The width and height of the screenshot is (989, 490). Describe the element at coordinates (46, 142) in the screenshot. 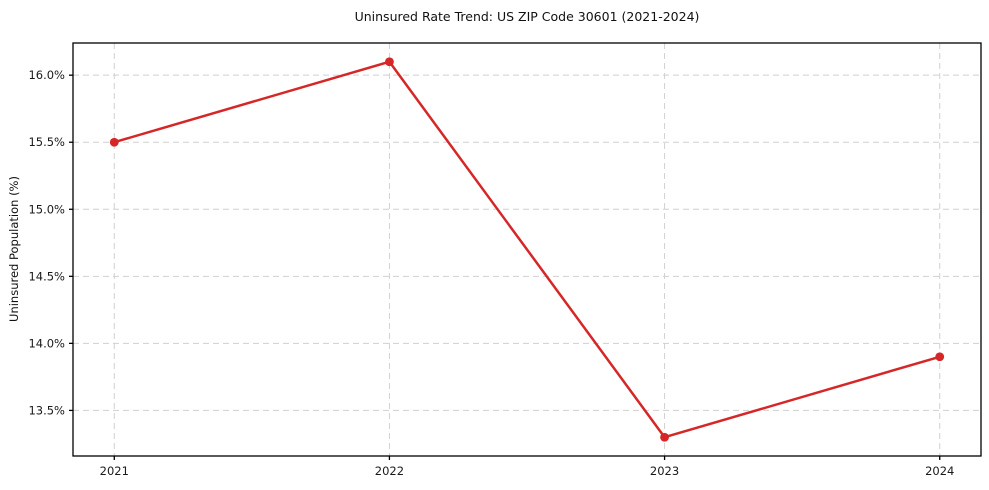

I see `y-tick-label: 15.5%` at that location.